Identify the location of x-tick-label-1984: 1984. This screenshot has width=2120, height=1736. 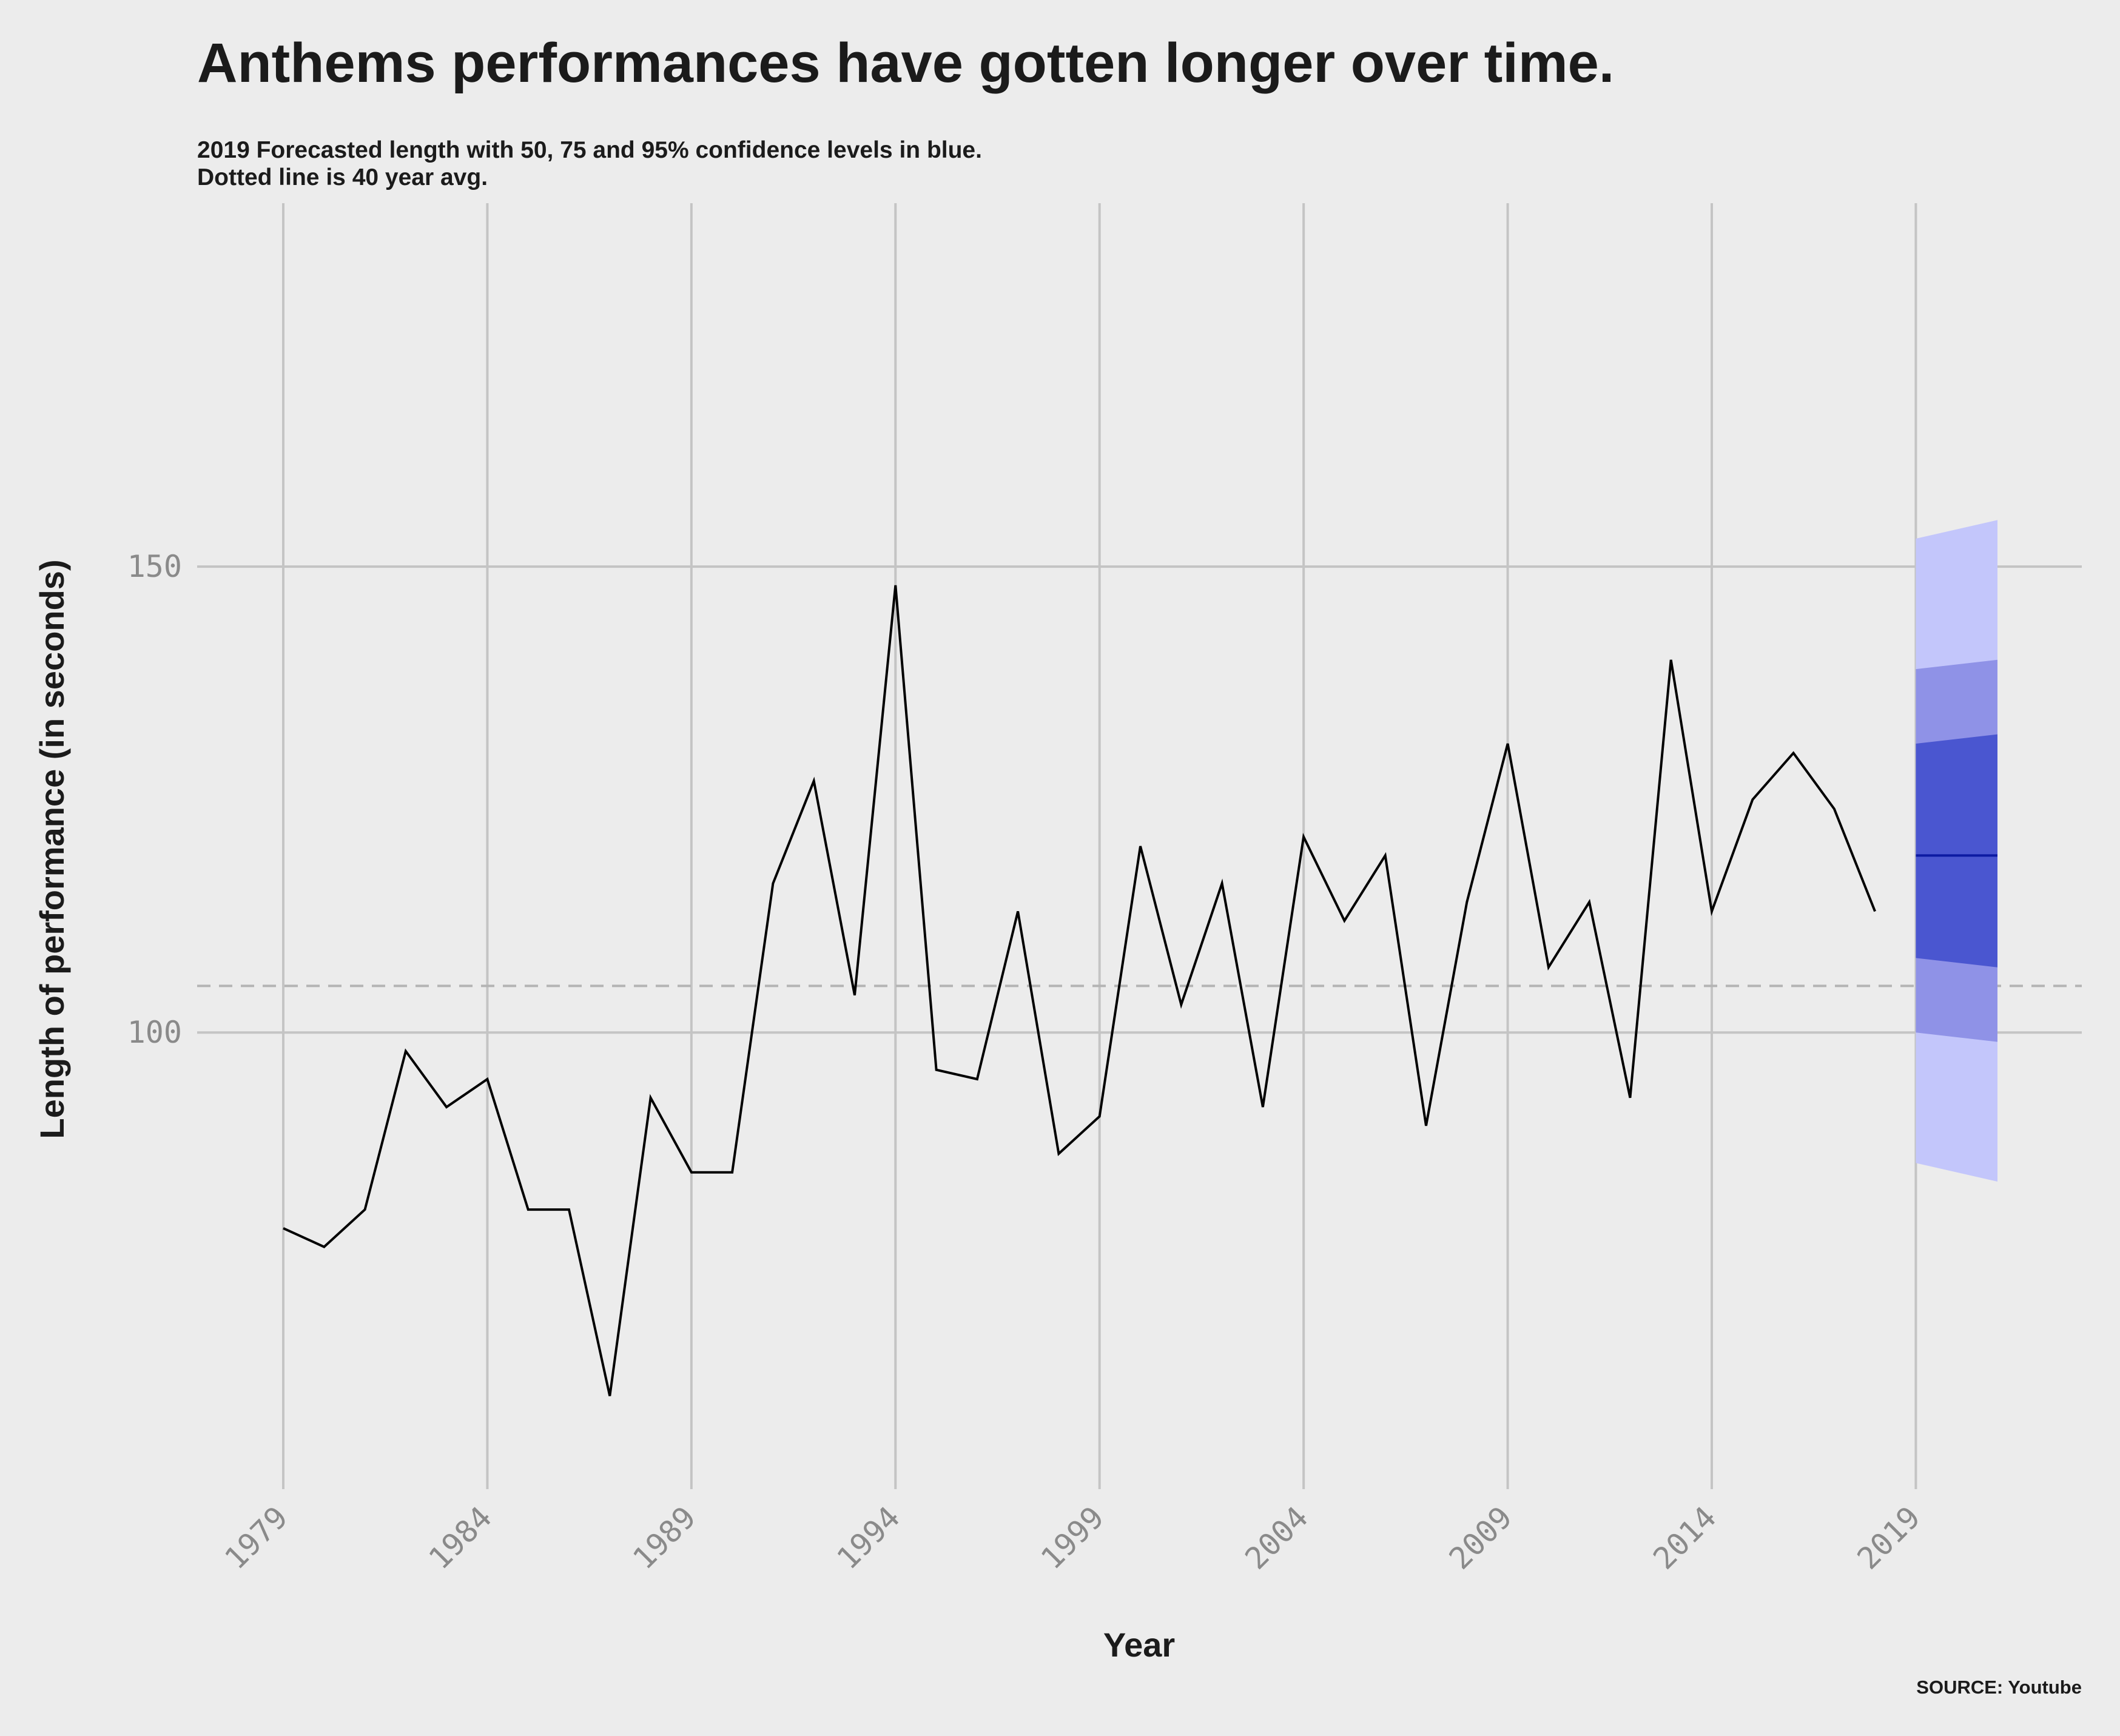
(460, 1537).